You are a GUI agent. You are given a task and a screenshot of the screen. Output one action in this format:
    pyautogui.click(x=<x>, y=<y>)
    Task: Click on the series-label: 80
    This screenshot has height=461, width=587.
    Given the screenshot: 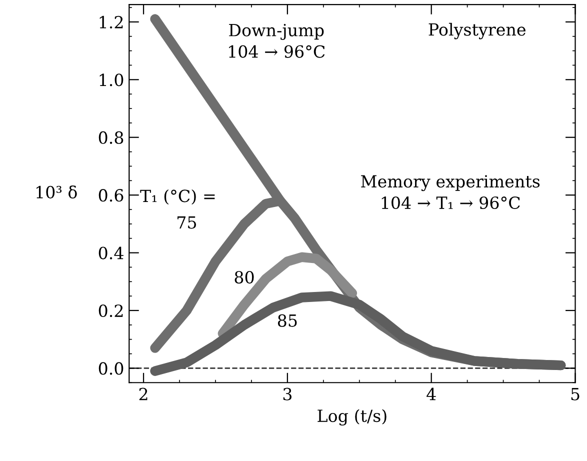 What is the action you would take?
    pyautogui.click(x=244, y=277)
    